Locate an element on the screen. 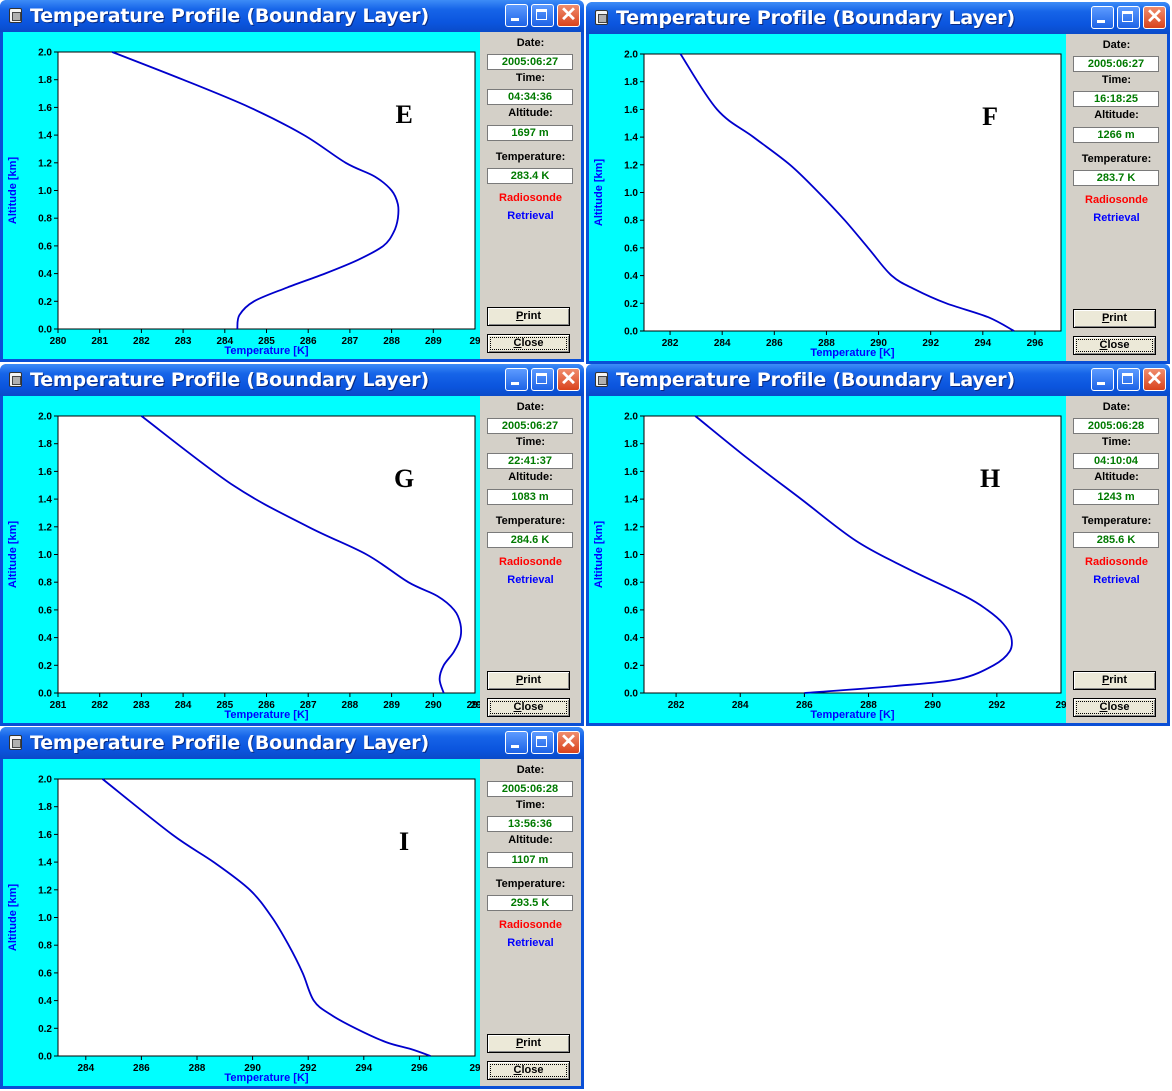 The image size is (1172, 1091). temperature-value: 284.6 K is located at coordinates (530, 540).